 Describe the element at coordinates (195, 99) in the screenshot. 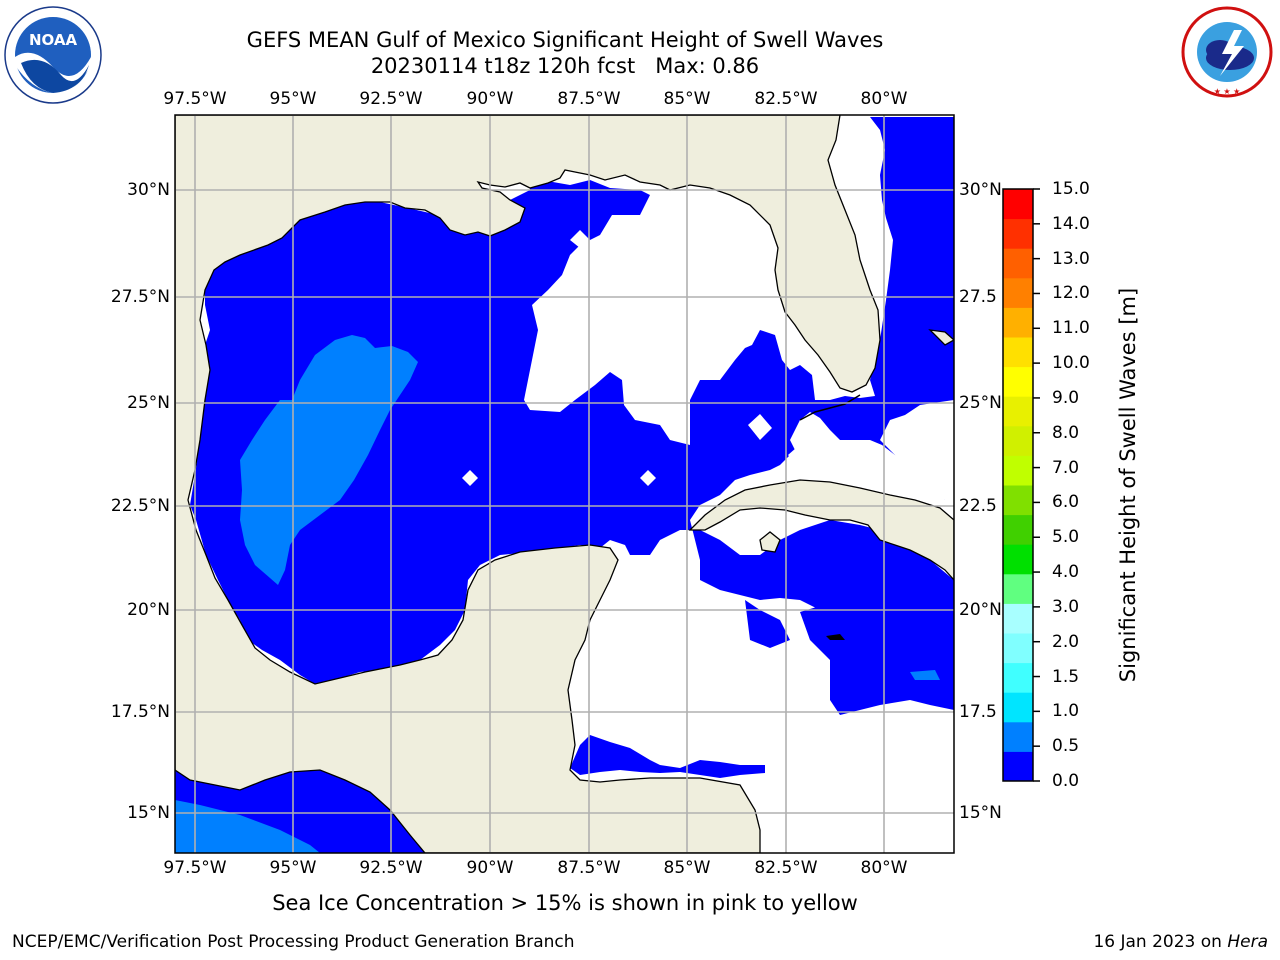

I see `lon-label-top: 97.5°W` at that location.